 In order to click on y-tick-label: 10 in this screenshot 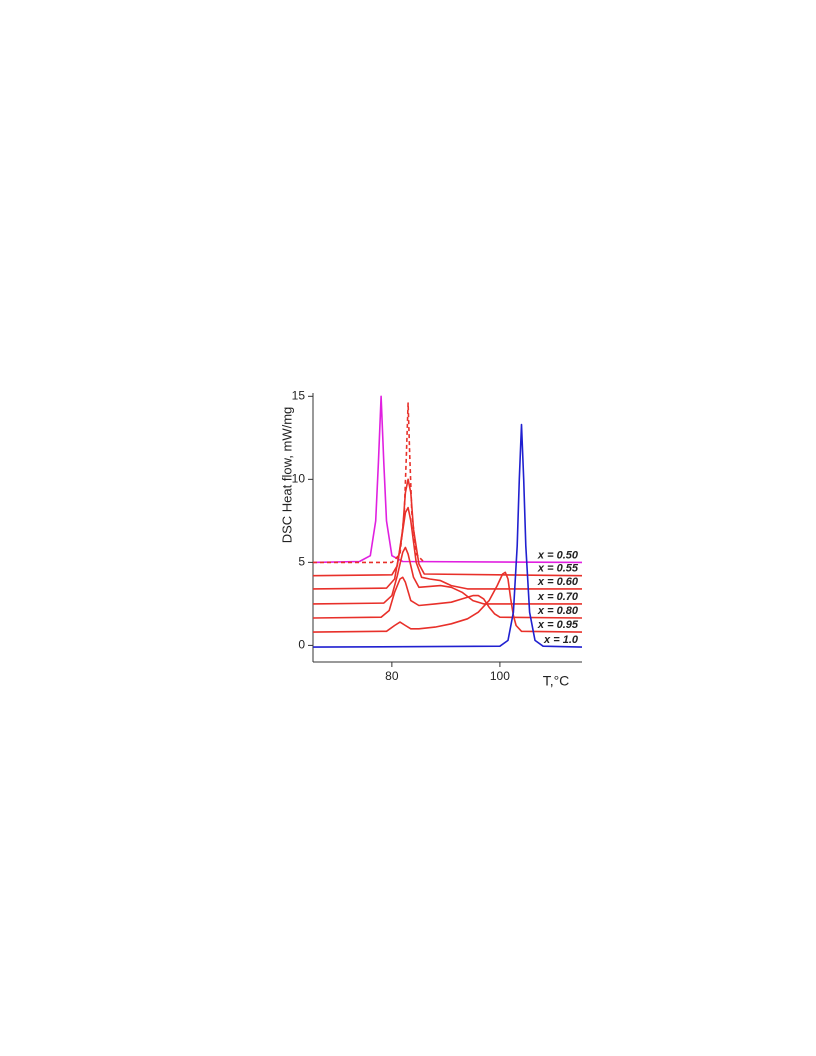, I will do `click(299, 479)`.